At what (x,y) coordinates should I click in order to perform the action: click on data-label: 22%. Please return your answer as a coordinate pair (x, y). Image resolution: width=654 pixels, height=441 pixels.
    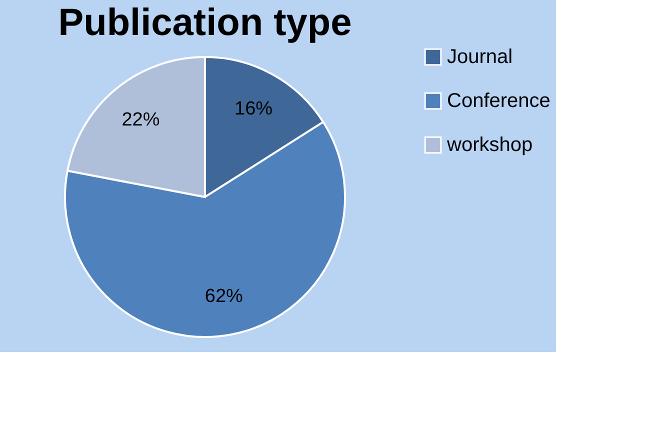
    Looking at the image, I should click on (141, 119).